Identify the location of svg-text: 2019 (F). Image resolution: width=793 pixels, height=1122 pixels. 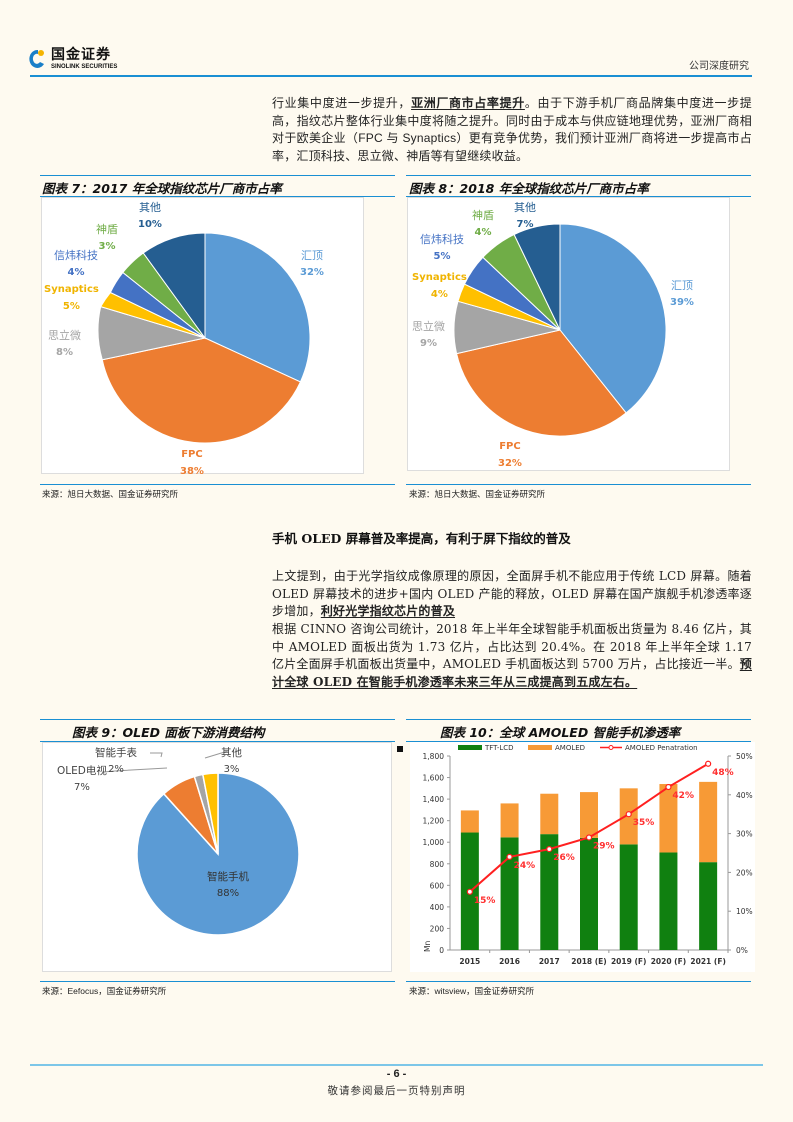
(628, 961).